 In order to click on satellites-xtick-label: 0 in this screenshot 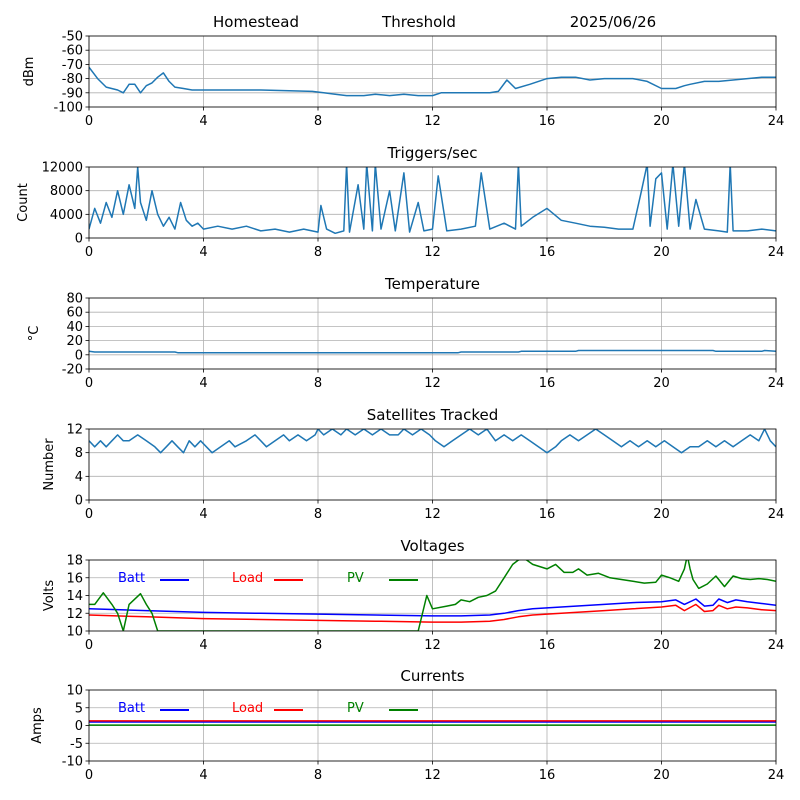, I will do `click(89, 514)`.